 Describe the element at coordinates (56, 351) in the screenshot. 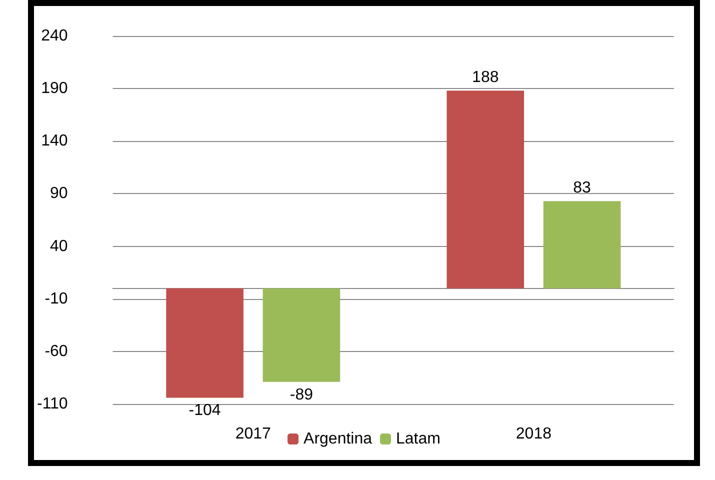

I see `y-tick-label: -60` at that location.